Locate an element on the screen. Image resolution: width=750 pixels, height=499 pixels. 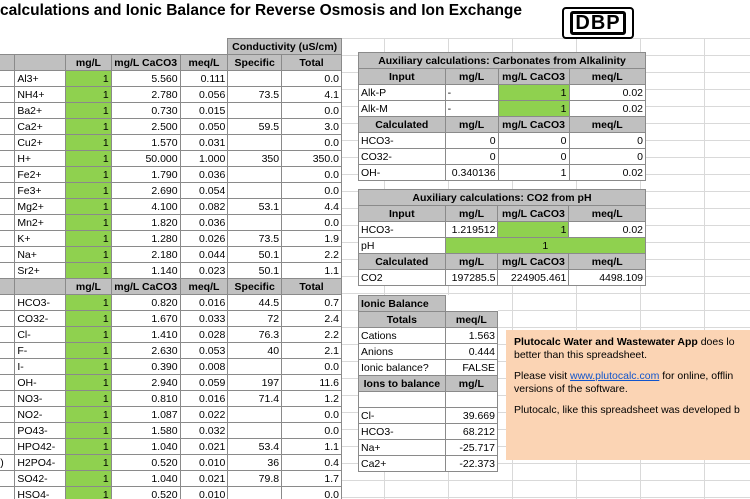
conductivity-header-row: Conductivity (uS/cm) is located at coordinates (171, 46).